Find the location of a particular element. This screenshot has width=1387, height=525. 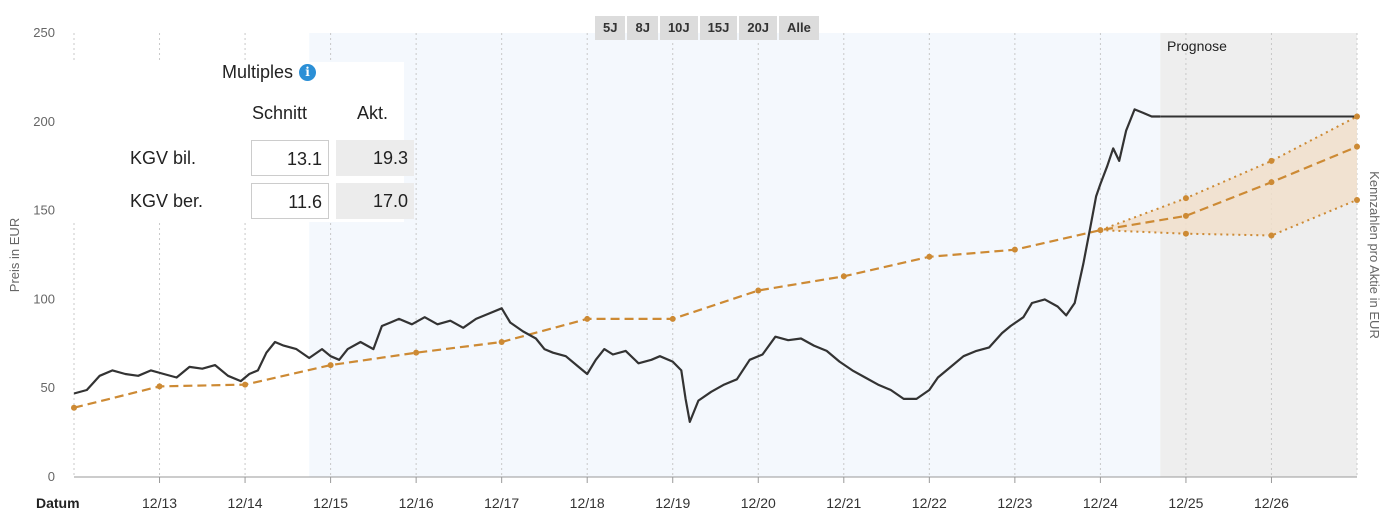

range-button-8j: 8J is located at coordinates (642, 28).